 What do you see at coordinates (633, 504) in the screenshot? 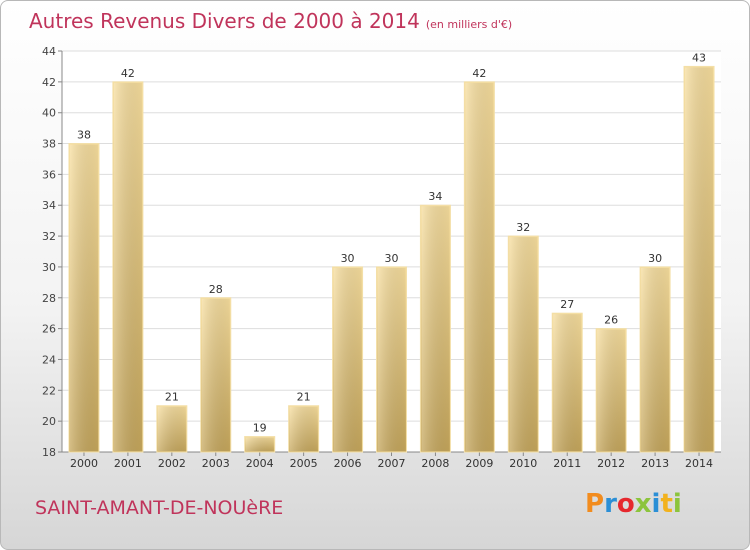
I see `proxiti-logo: Proxiti` at bounding box center [633, 504].